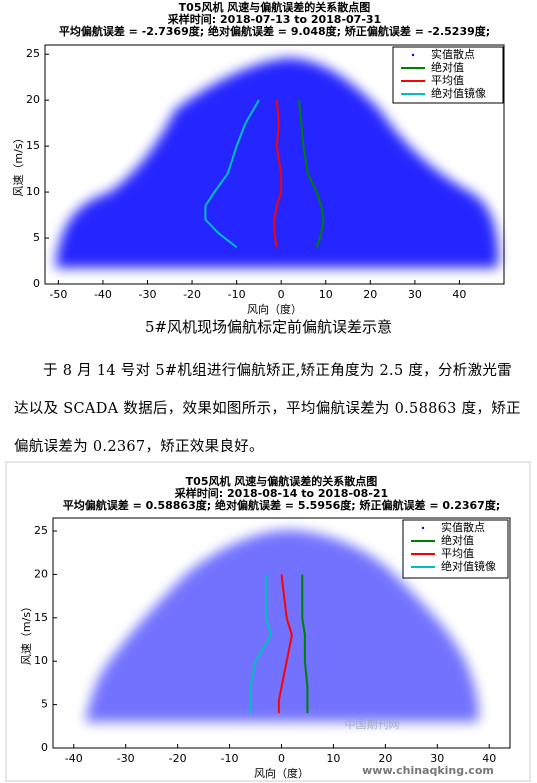  I want to click on legend, so click(455, 549).